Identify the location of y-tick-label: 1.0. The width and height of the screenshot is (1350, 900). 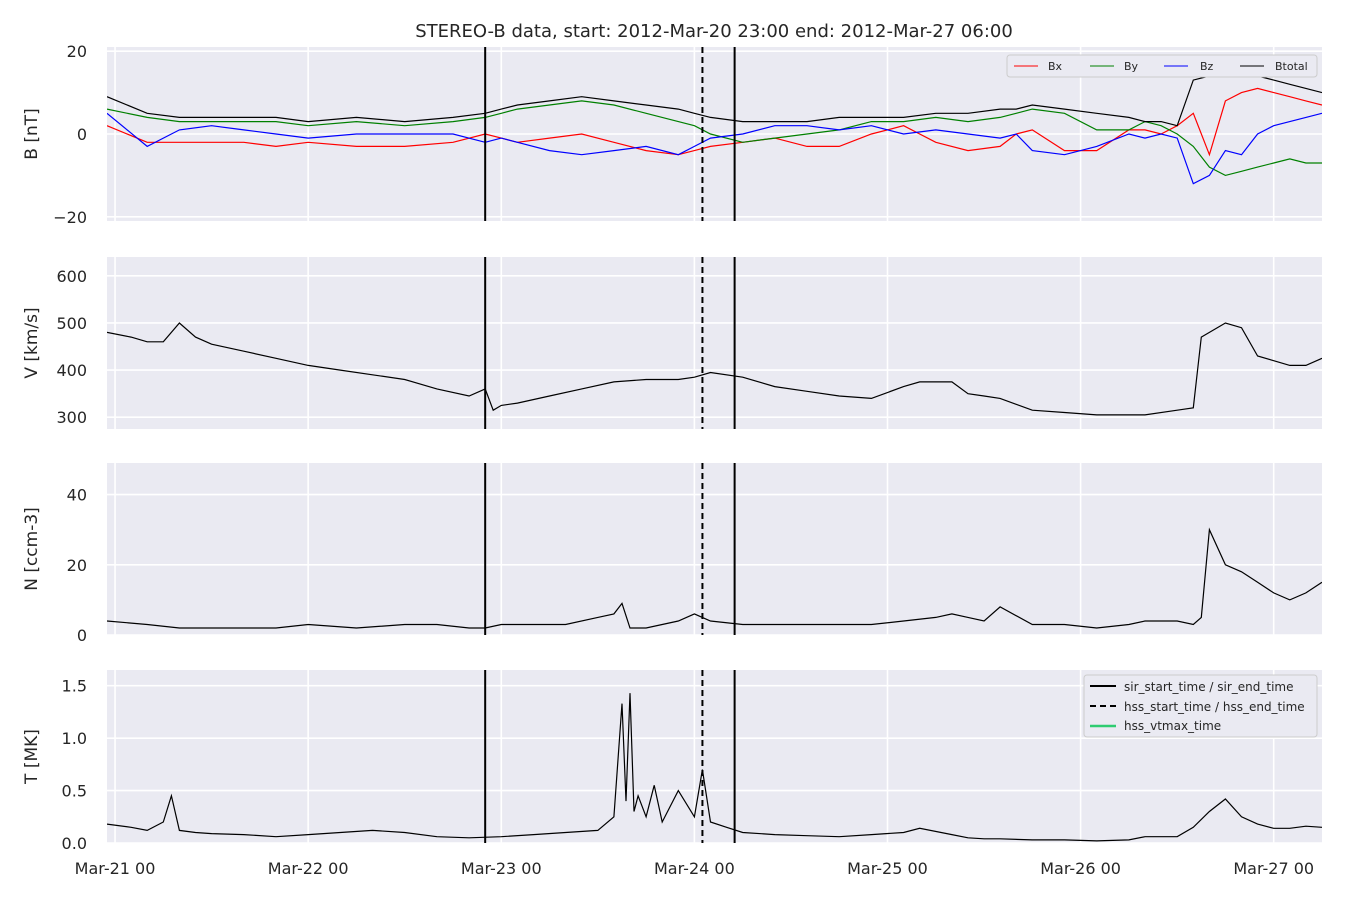
(74, 738).